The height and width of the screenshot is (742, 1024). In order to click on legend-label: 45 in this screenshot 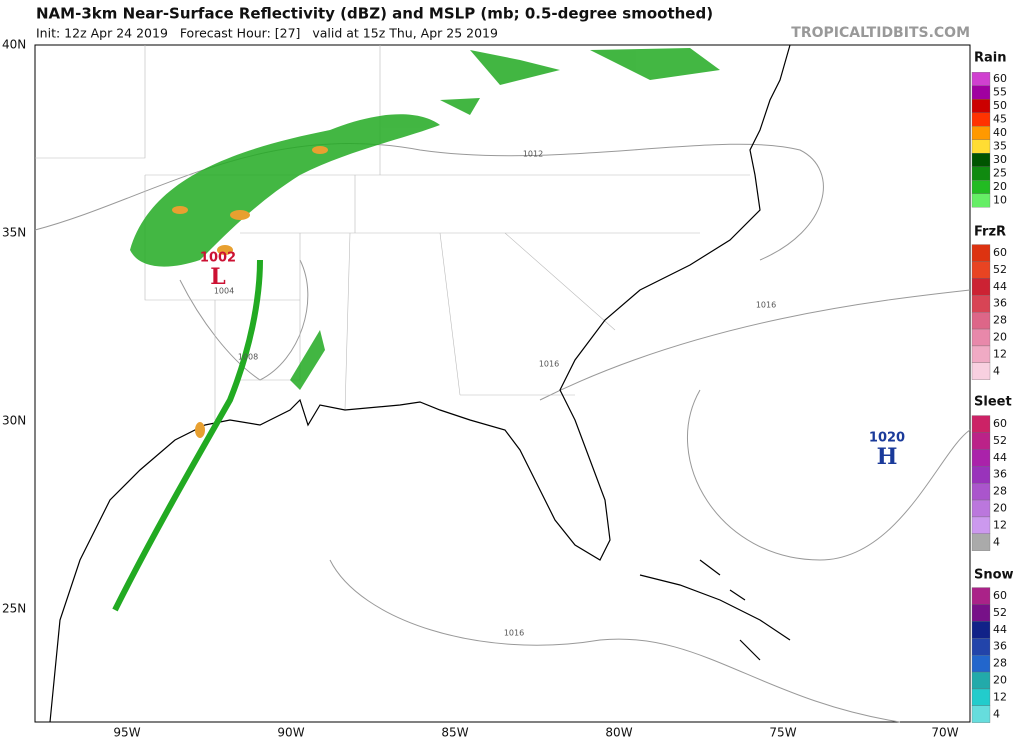, I will do `click(1000, 119)`.